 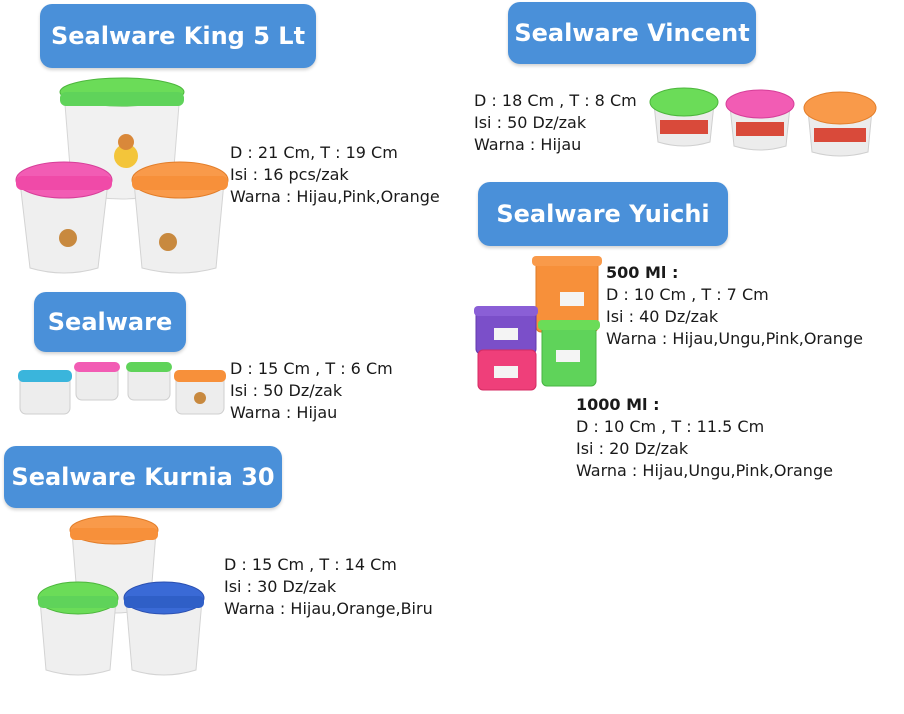 I want to click on badge-sealware-king: Sealware King 5 Lt, so click(x=178, y=36).